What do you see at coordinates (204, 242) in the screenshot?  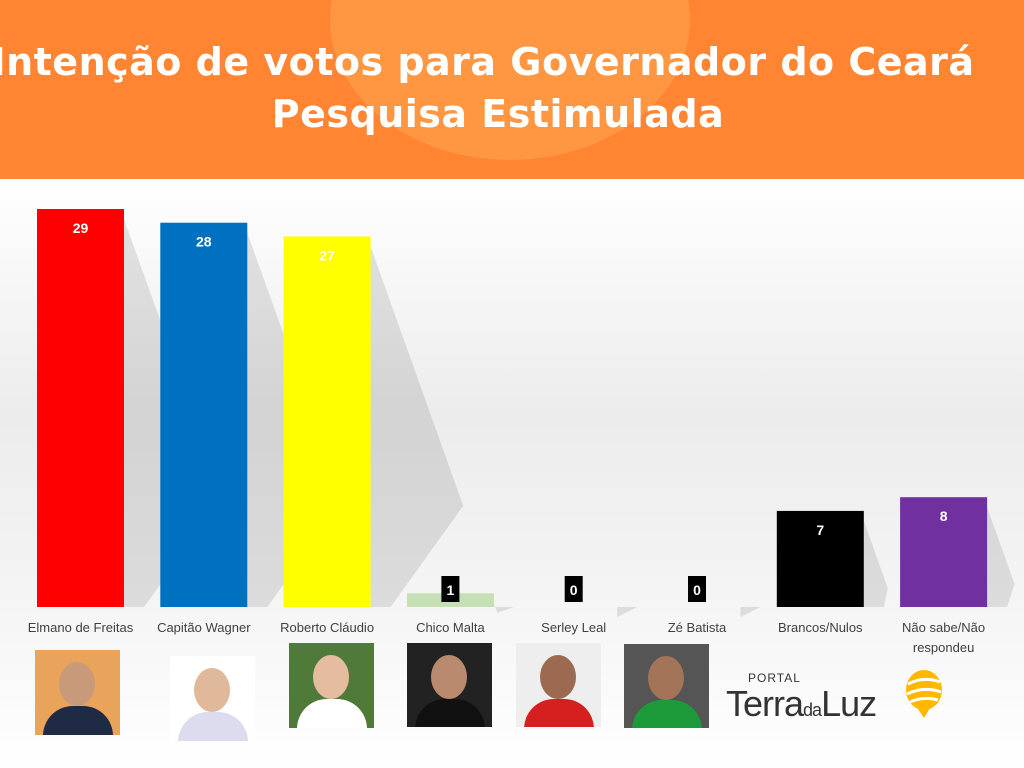 I see `data-label: 28` at bounding box center [204, 242].